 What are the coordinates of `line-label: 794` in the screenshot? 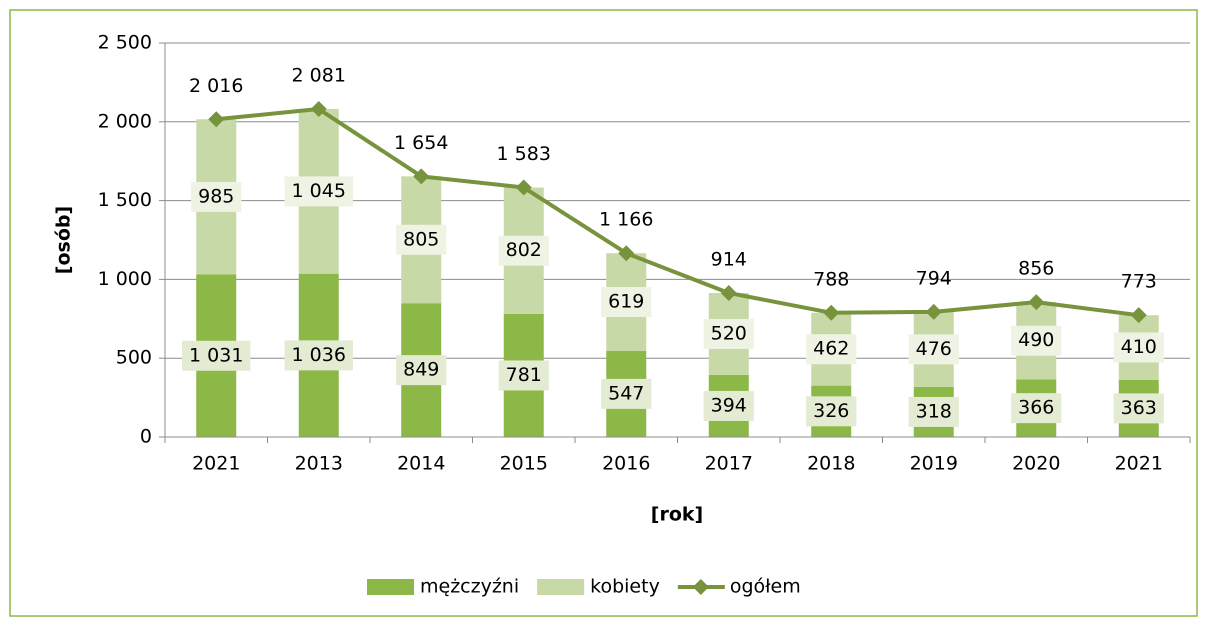 It's located at (934, 278).